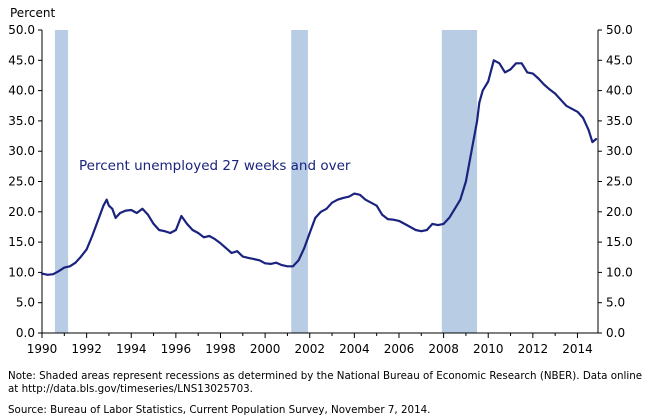 This screenshot has height=420, width=650. I want to click on x-tick-label: 2000, so click(265, 349).